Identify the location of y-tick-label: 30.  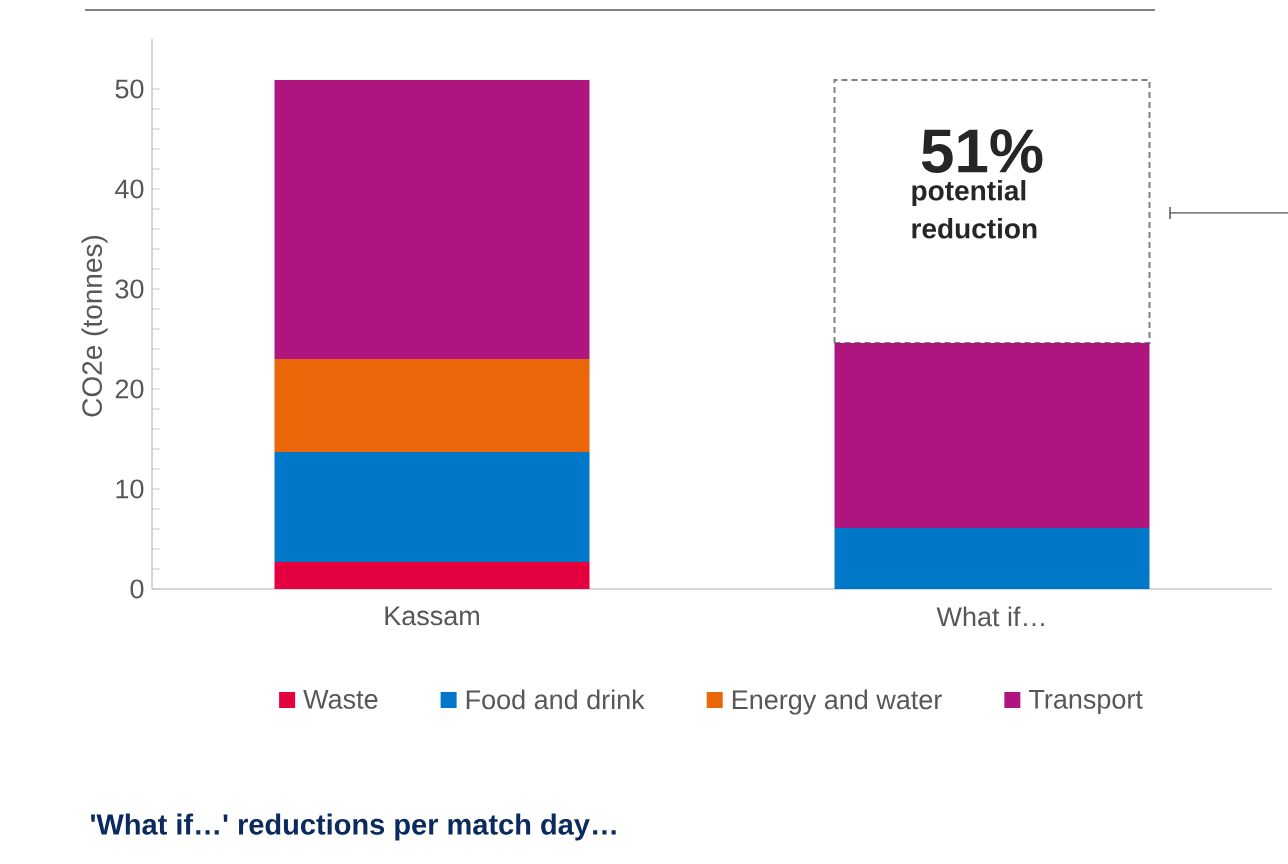
(129, 289).